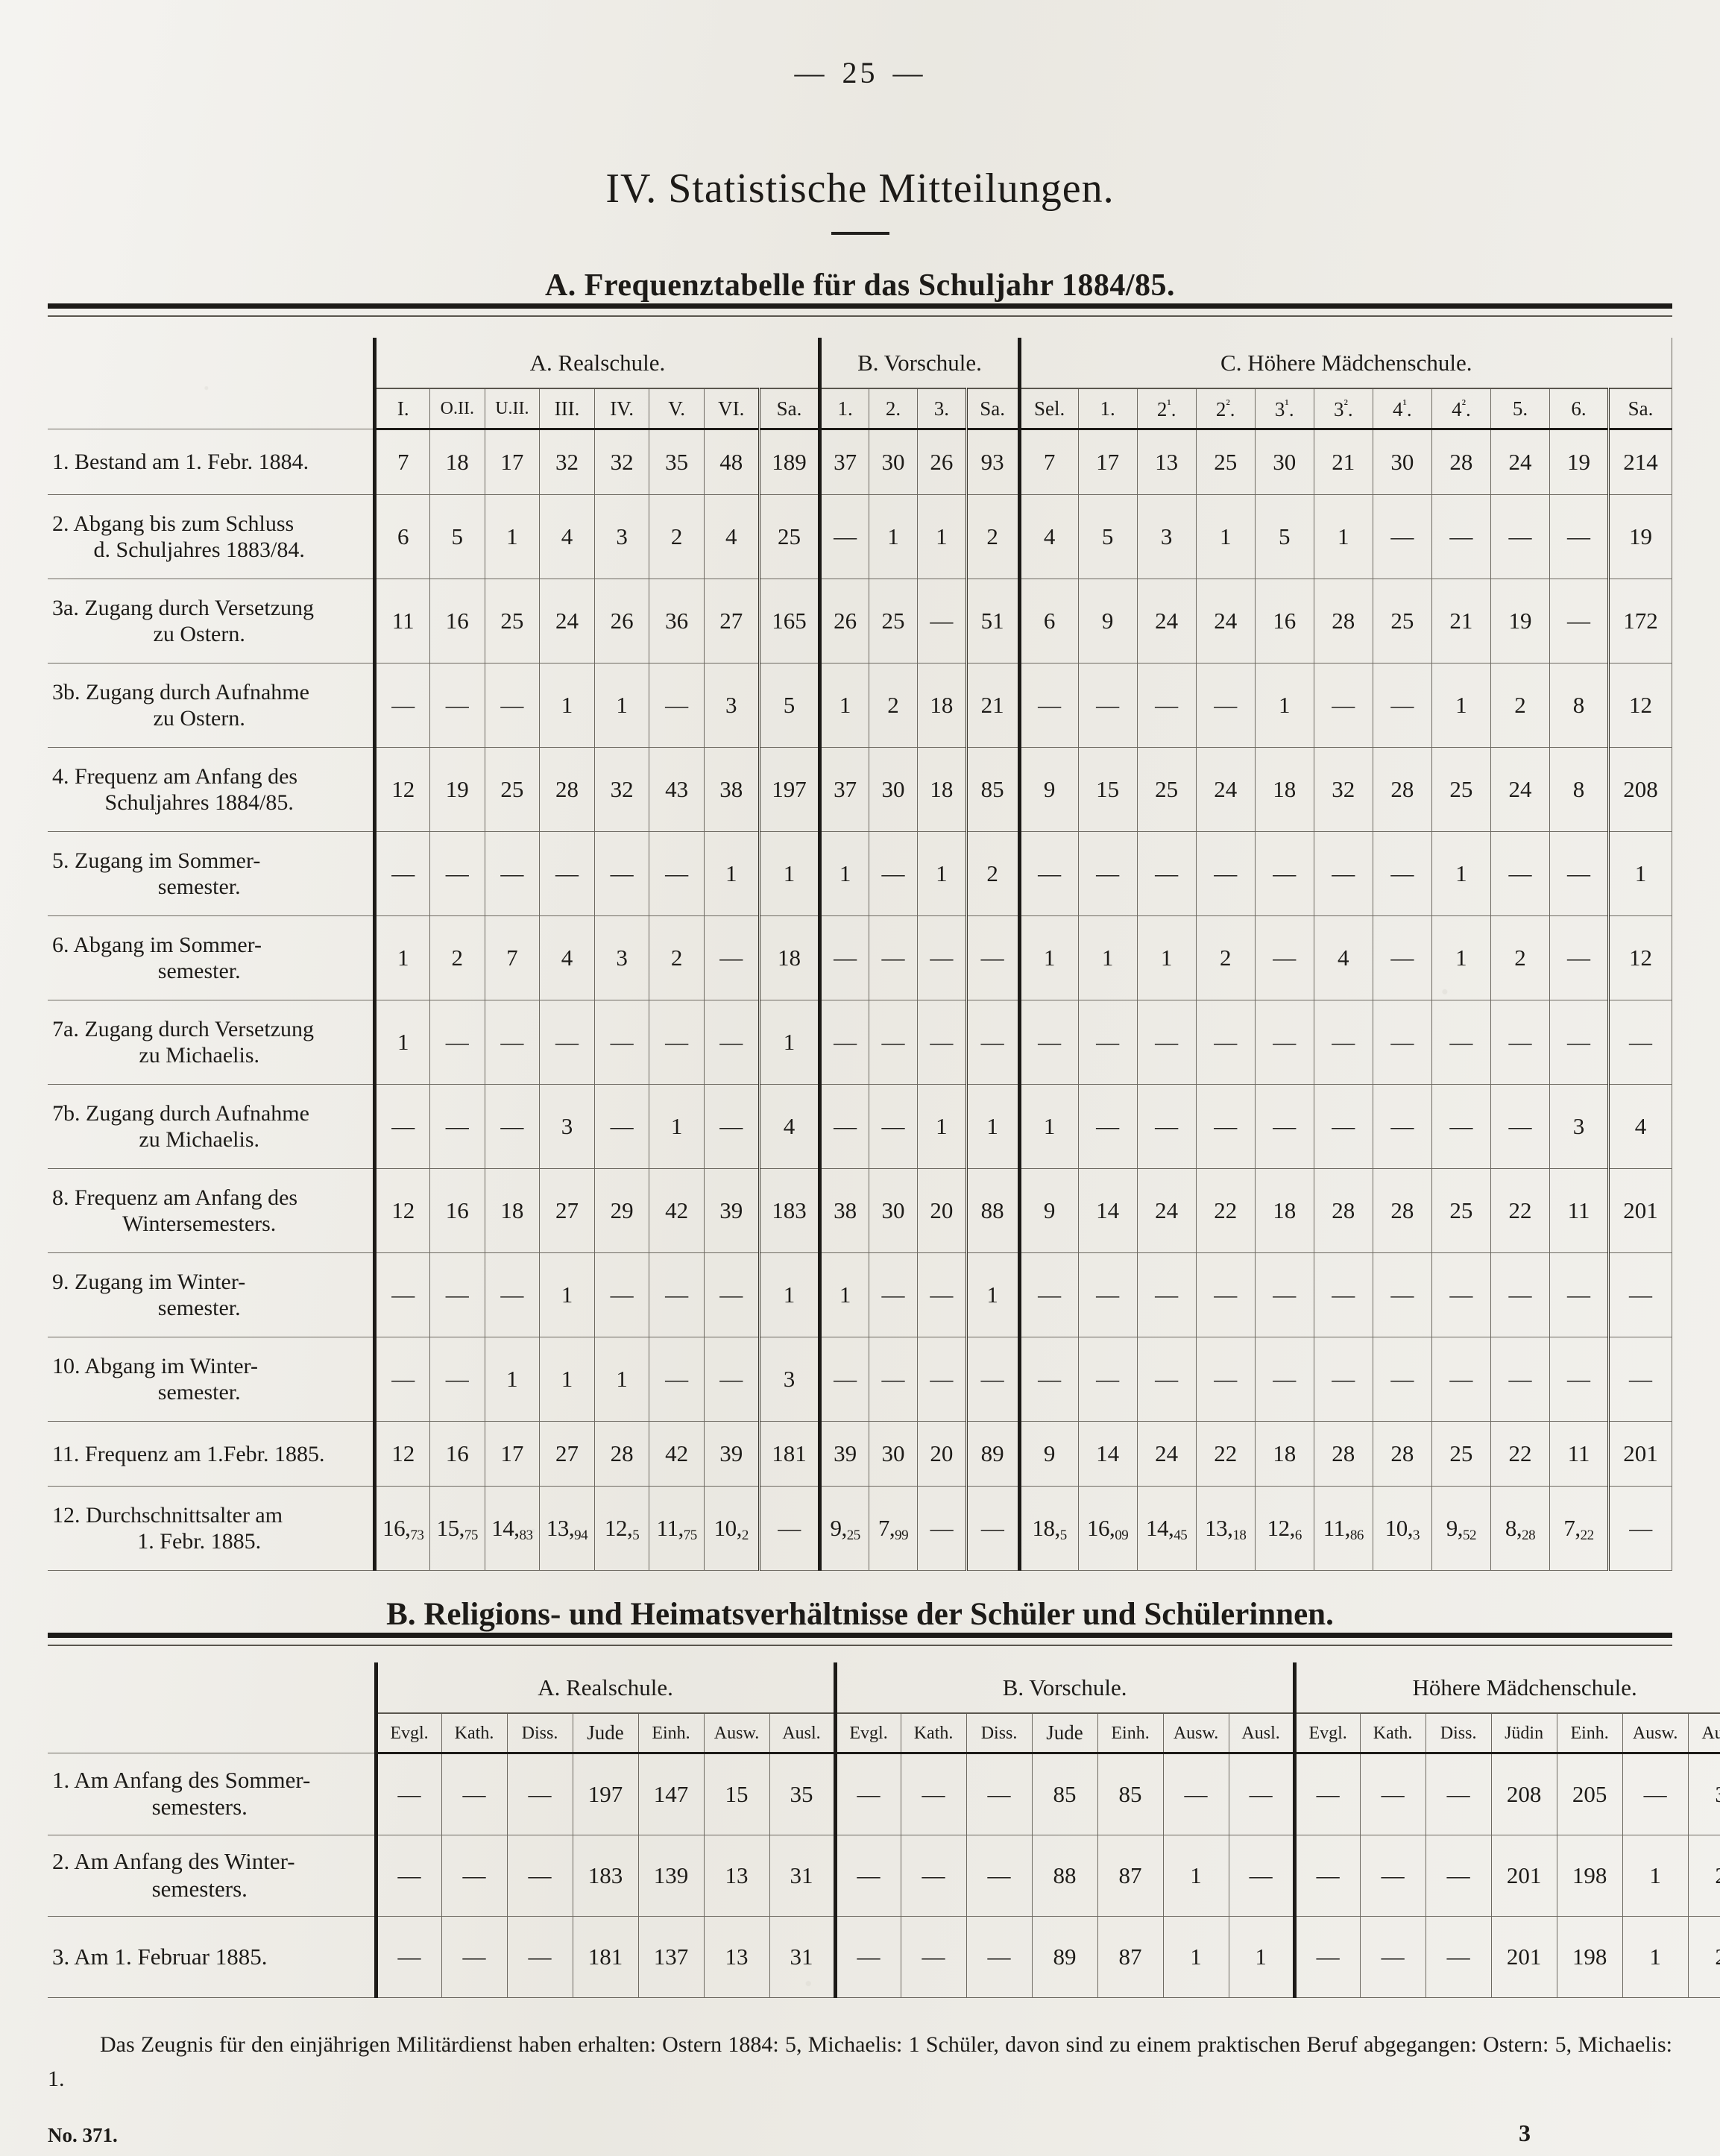  Describe the element at coordinates (843, 1127) in the screenshot. I see `cell-a-8-vorschule-0: —` at that location.